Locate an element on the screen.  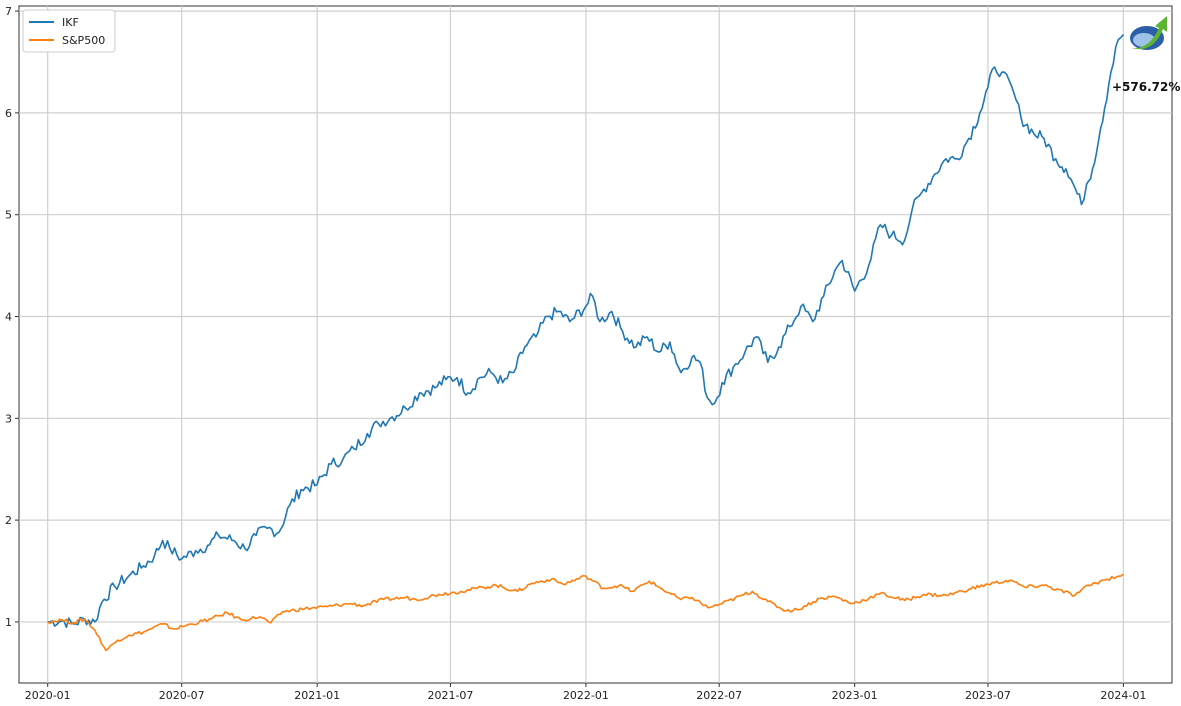
y-tick-label: 2 is located at coordinates (8, 520).